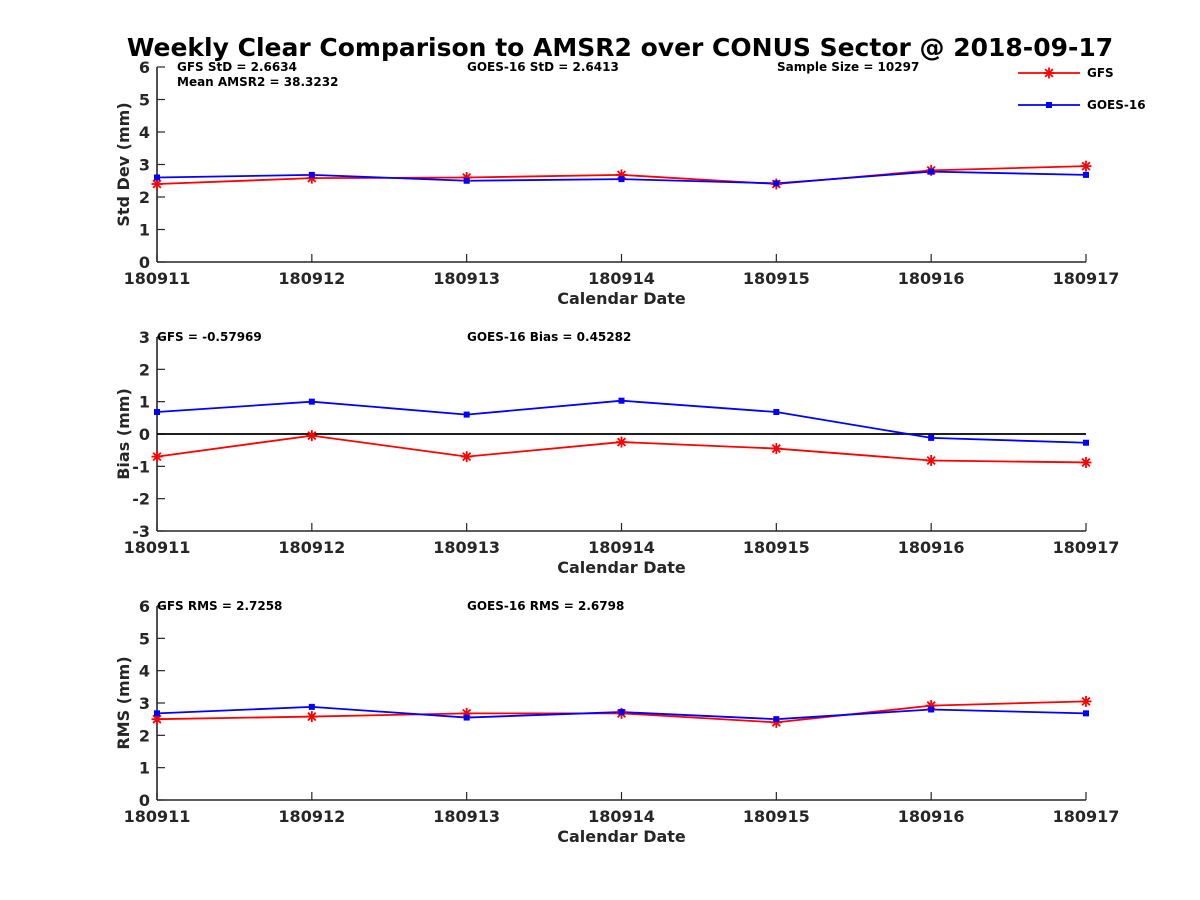 Image resolution: width=1200 pixels, height=900 pixels. Describe the element at coordinates (1082, 89) in the screenshot. I see `legend: GFS GOES-16` at that location.